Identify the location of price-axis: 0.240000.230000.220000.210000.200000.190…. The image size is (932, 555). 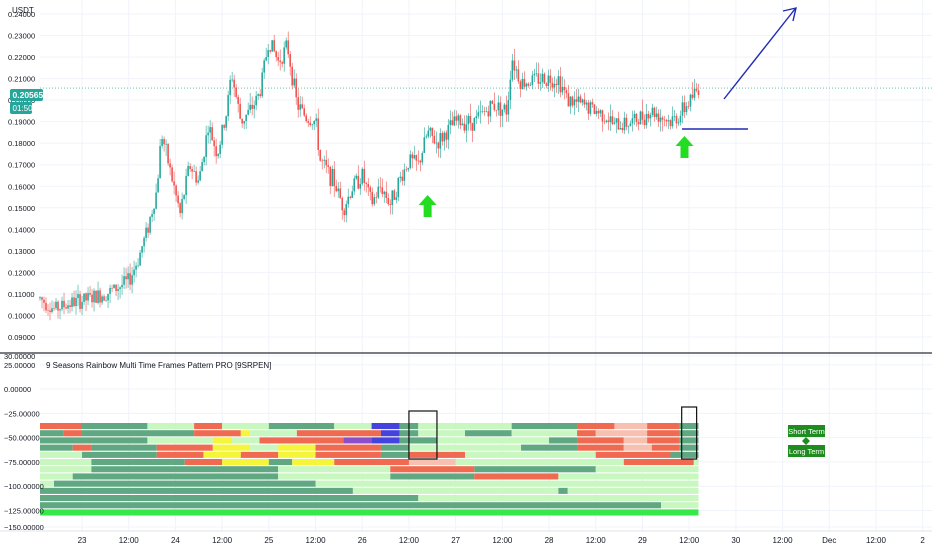
(21, 176).